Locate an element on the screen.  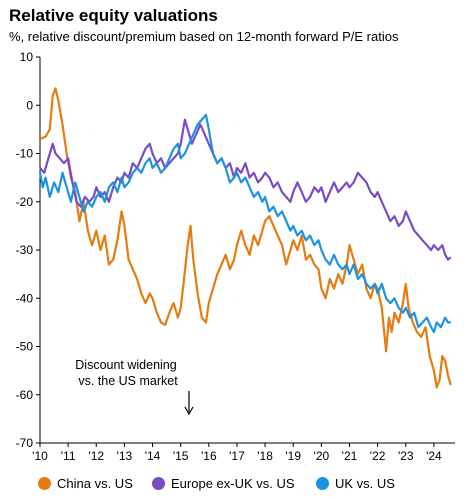
x-tick-label: '12 is located at coordinates (96, 456).